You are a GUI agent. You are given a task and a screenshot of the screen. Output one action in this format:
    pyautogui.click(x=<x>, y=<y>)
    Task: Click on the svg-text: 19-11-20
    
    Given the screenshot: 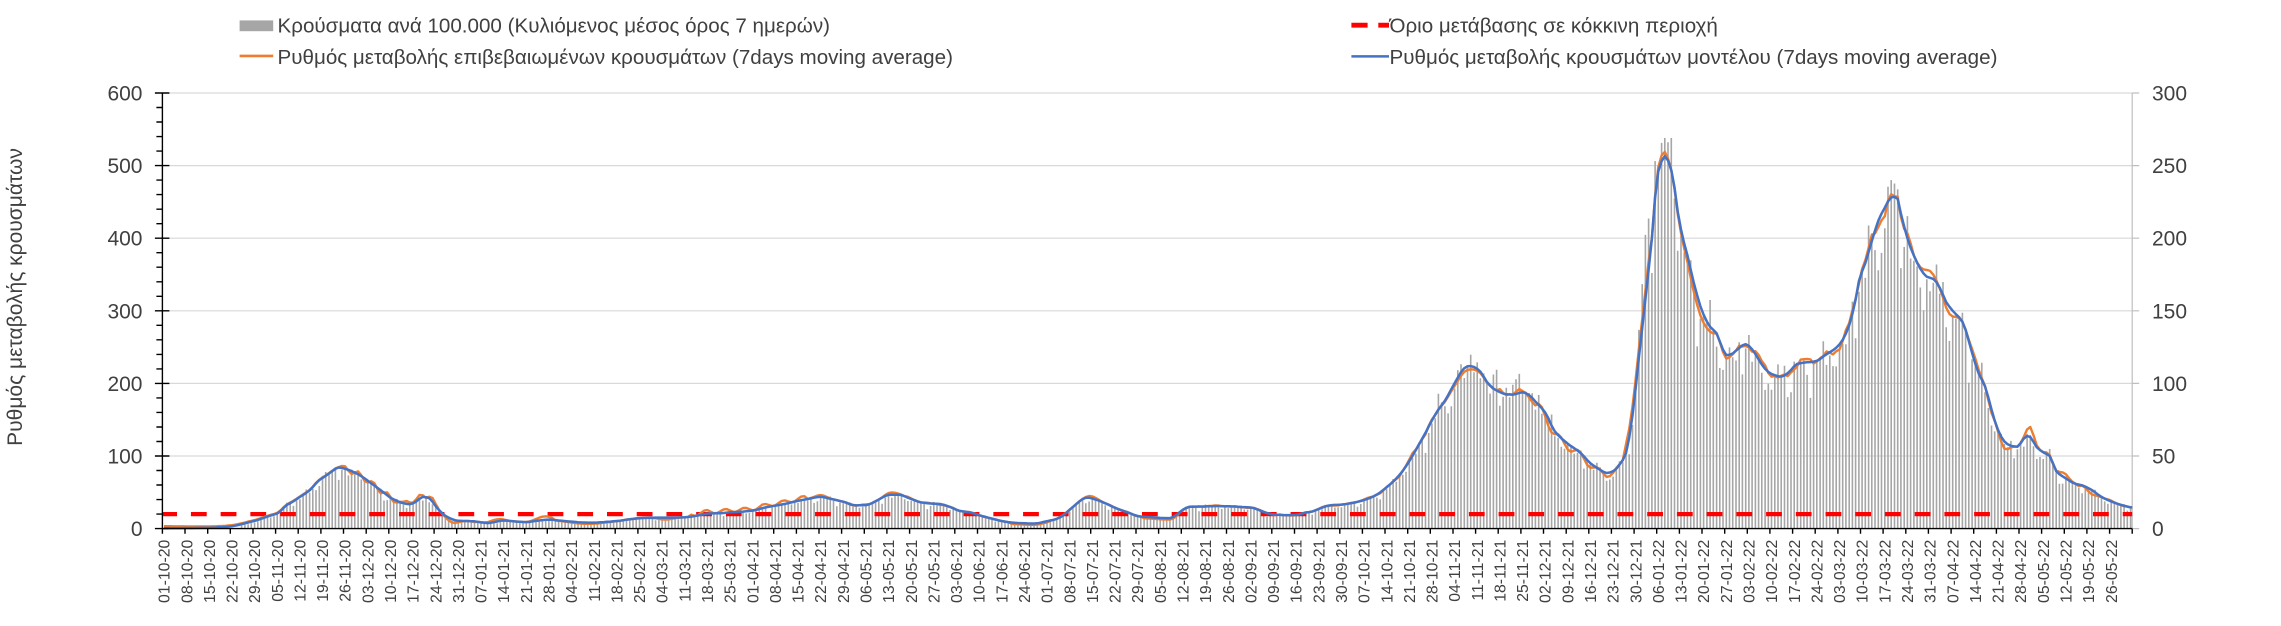 What is the action you would take?
    pyautogui.click(x=323, y=570)
    